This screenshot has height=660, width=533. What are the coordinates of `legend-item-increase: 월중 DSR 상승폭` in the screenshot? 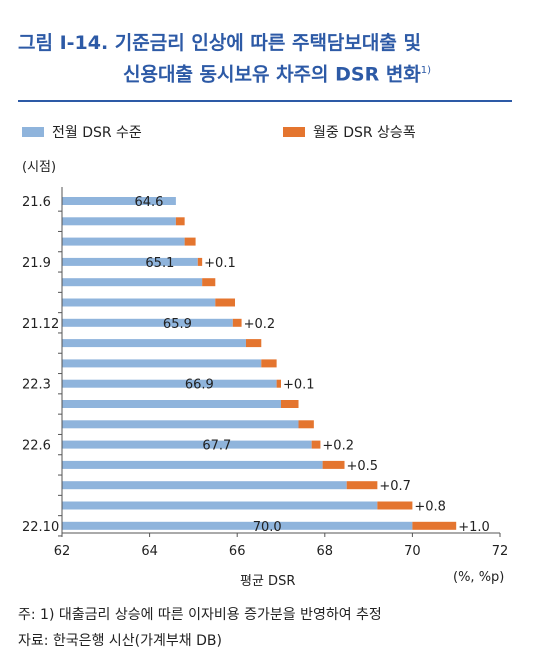 It's located at (349, 132).